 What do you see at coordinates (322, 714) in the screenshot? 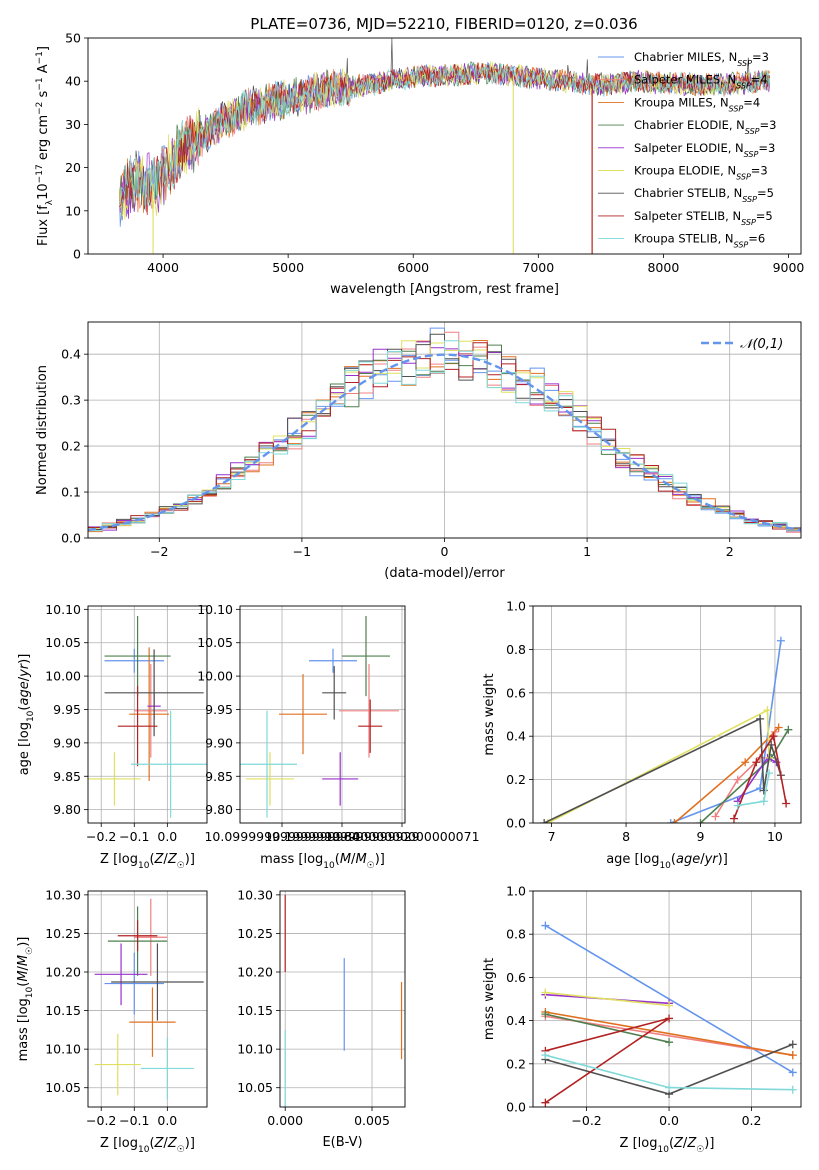
I see `age_vs_mass-frame` at bounding box center [322, 714].